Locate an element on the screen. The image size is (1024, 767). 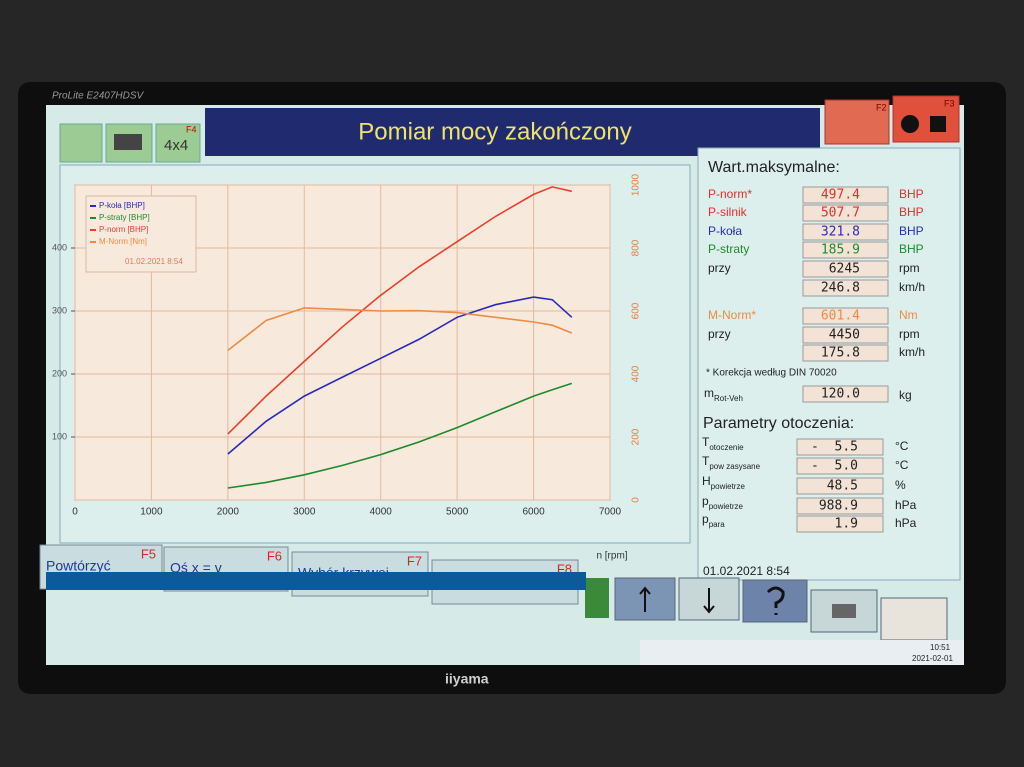
value: - 5.5 is located at coordinates (834, 447).